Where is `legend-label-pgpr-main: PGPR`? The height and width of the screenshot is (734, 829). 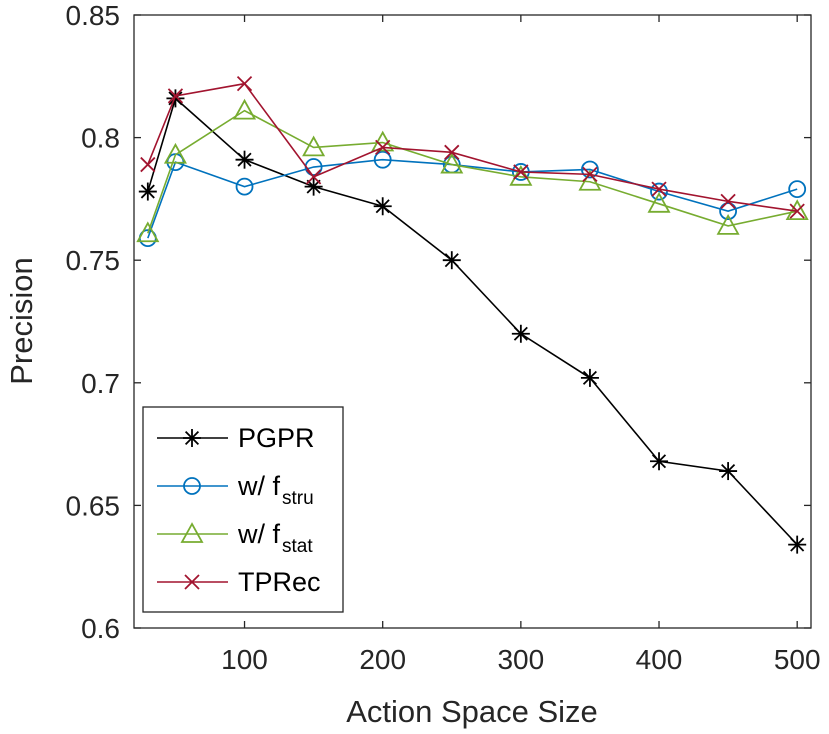 legend-label-pgpr-main: PGPR is located at coordinates (276, 438).